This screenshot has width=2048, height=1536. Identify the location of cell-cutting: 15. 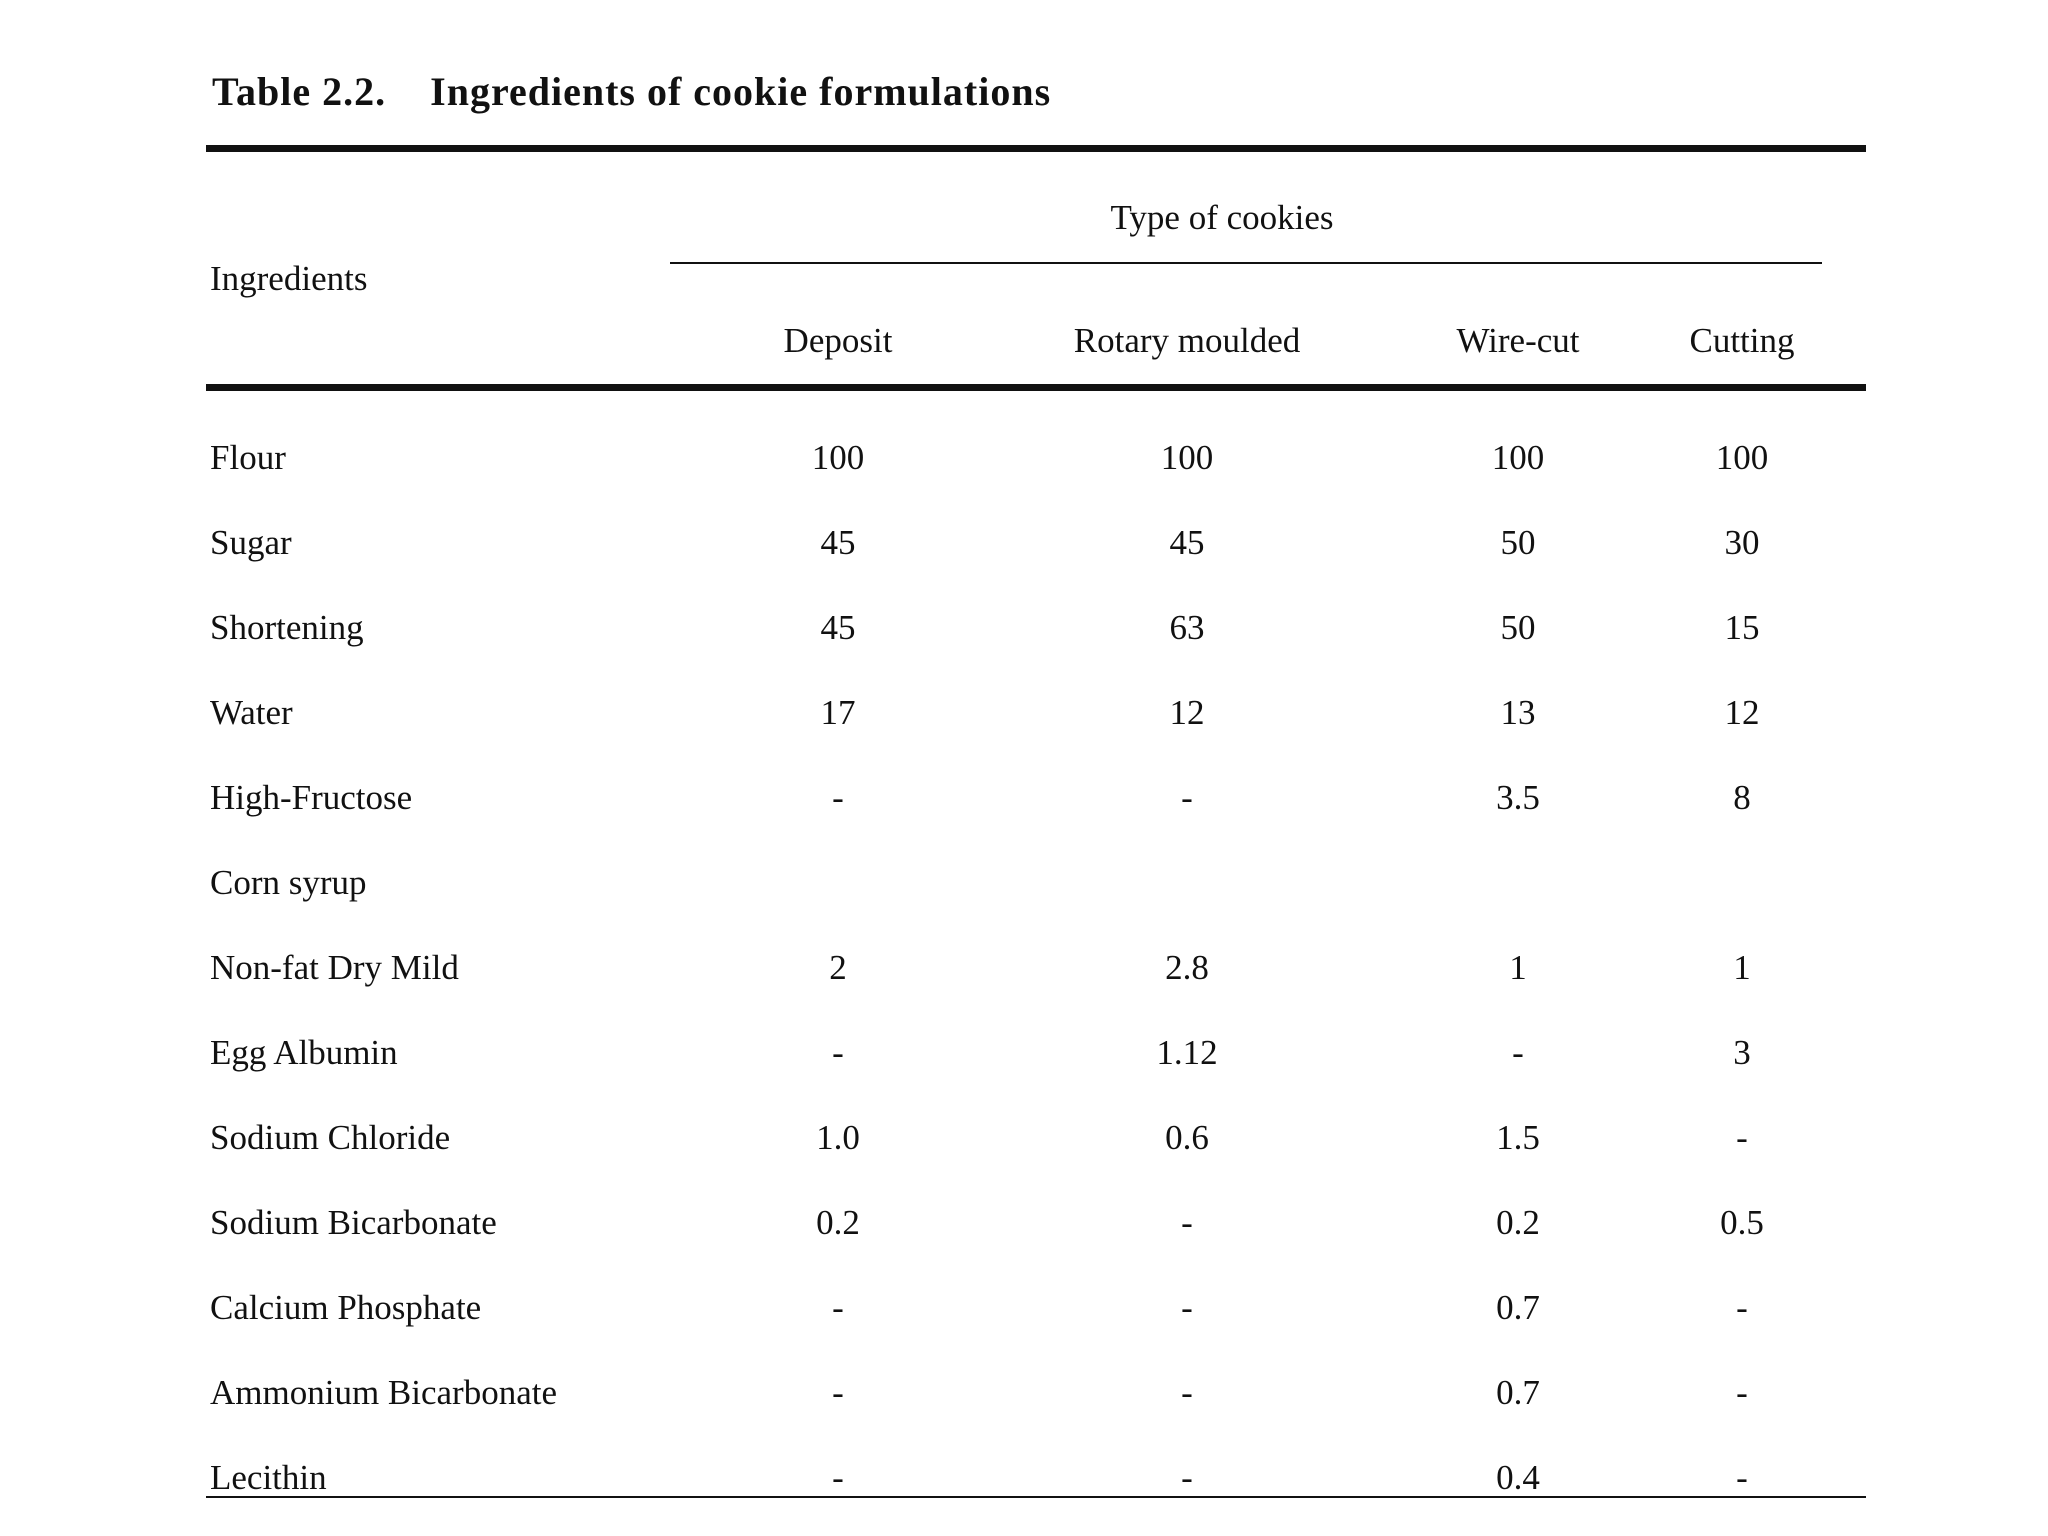
(1742, 627).